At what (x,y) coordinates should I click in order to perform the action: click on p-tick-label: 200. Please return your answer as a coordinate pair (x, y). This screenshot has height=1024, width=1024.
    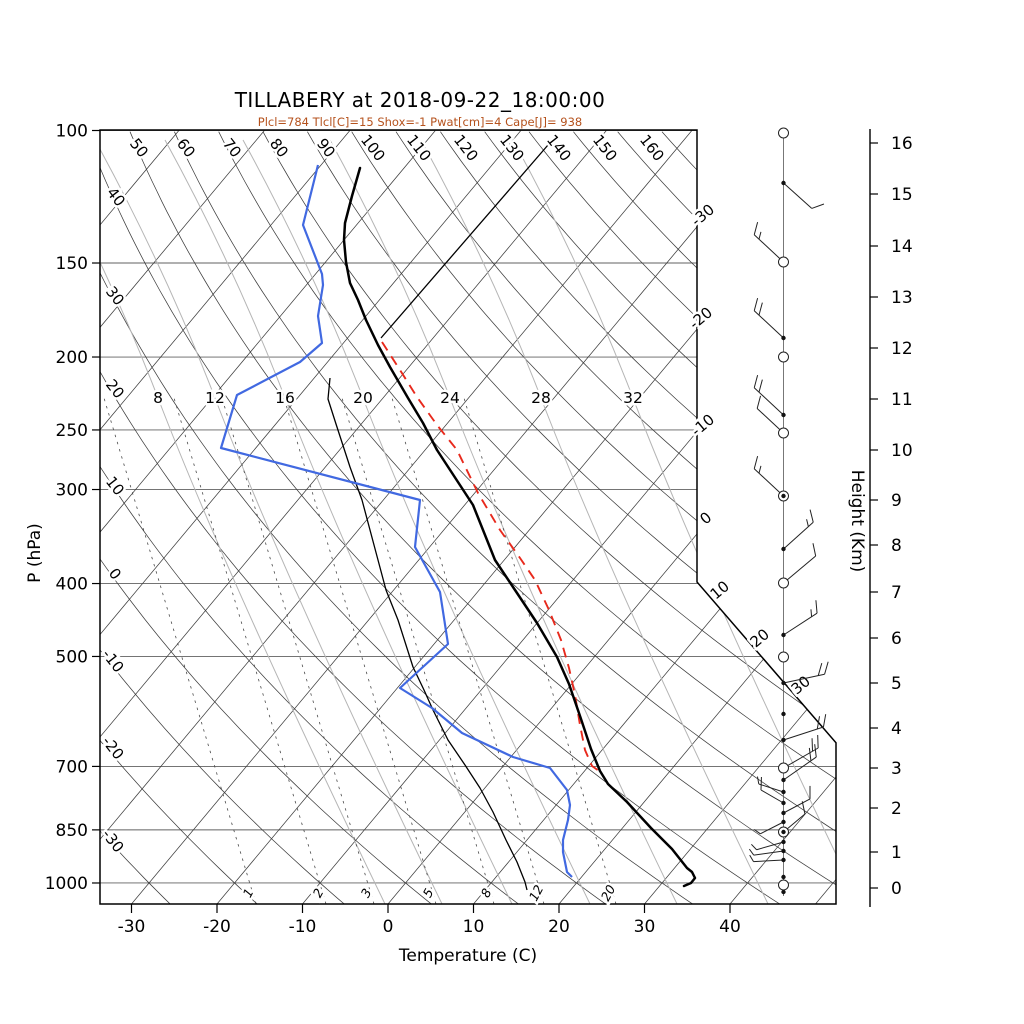
    Looking at the image, I should click on (72, 358).